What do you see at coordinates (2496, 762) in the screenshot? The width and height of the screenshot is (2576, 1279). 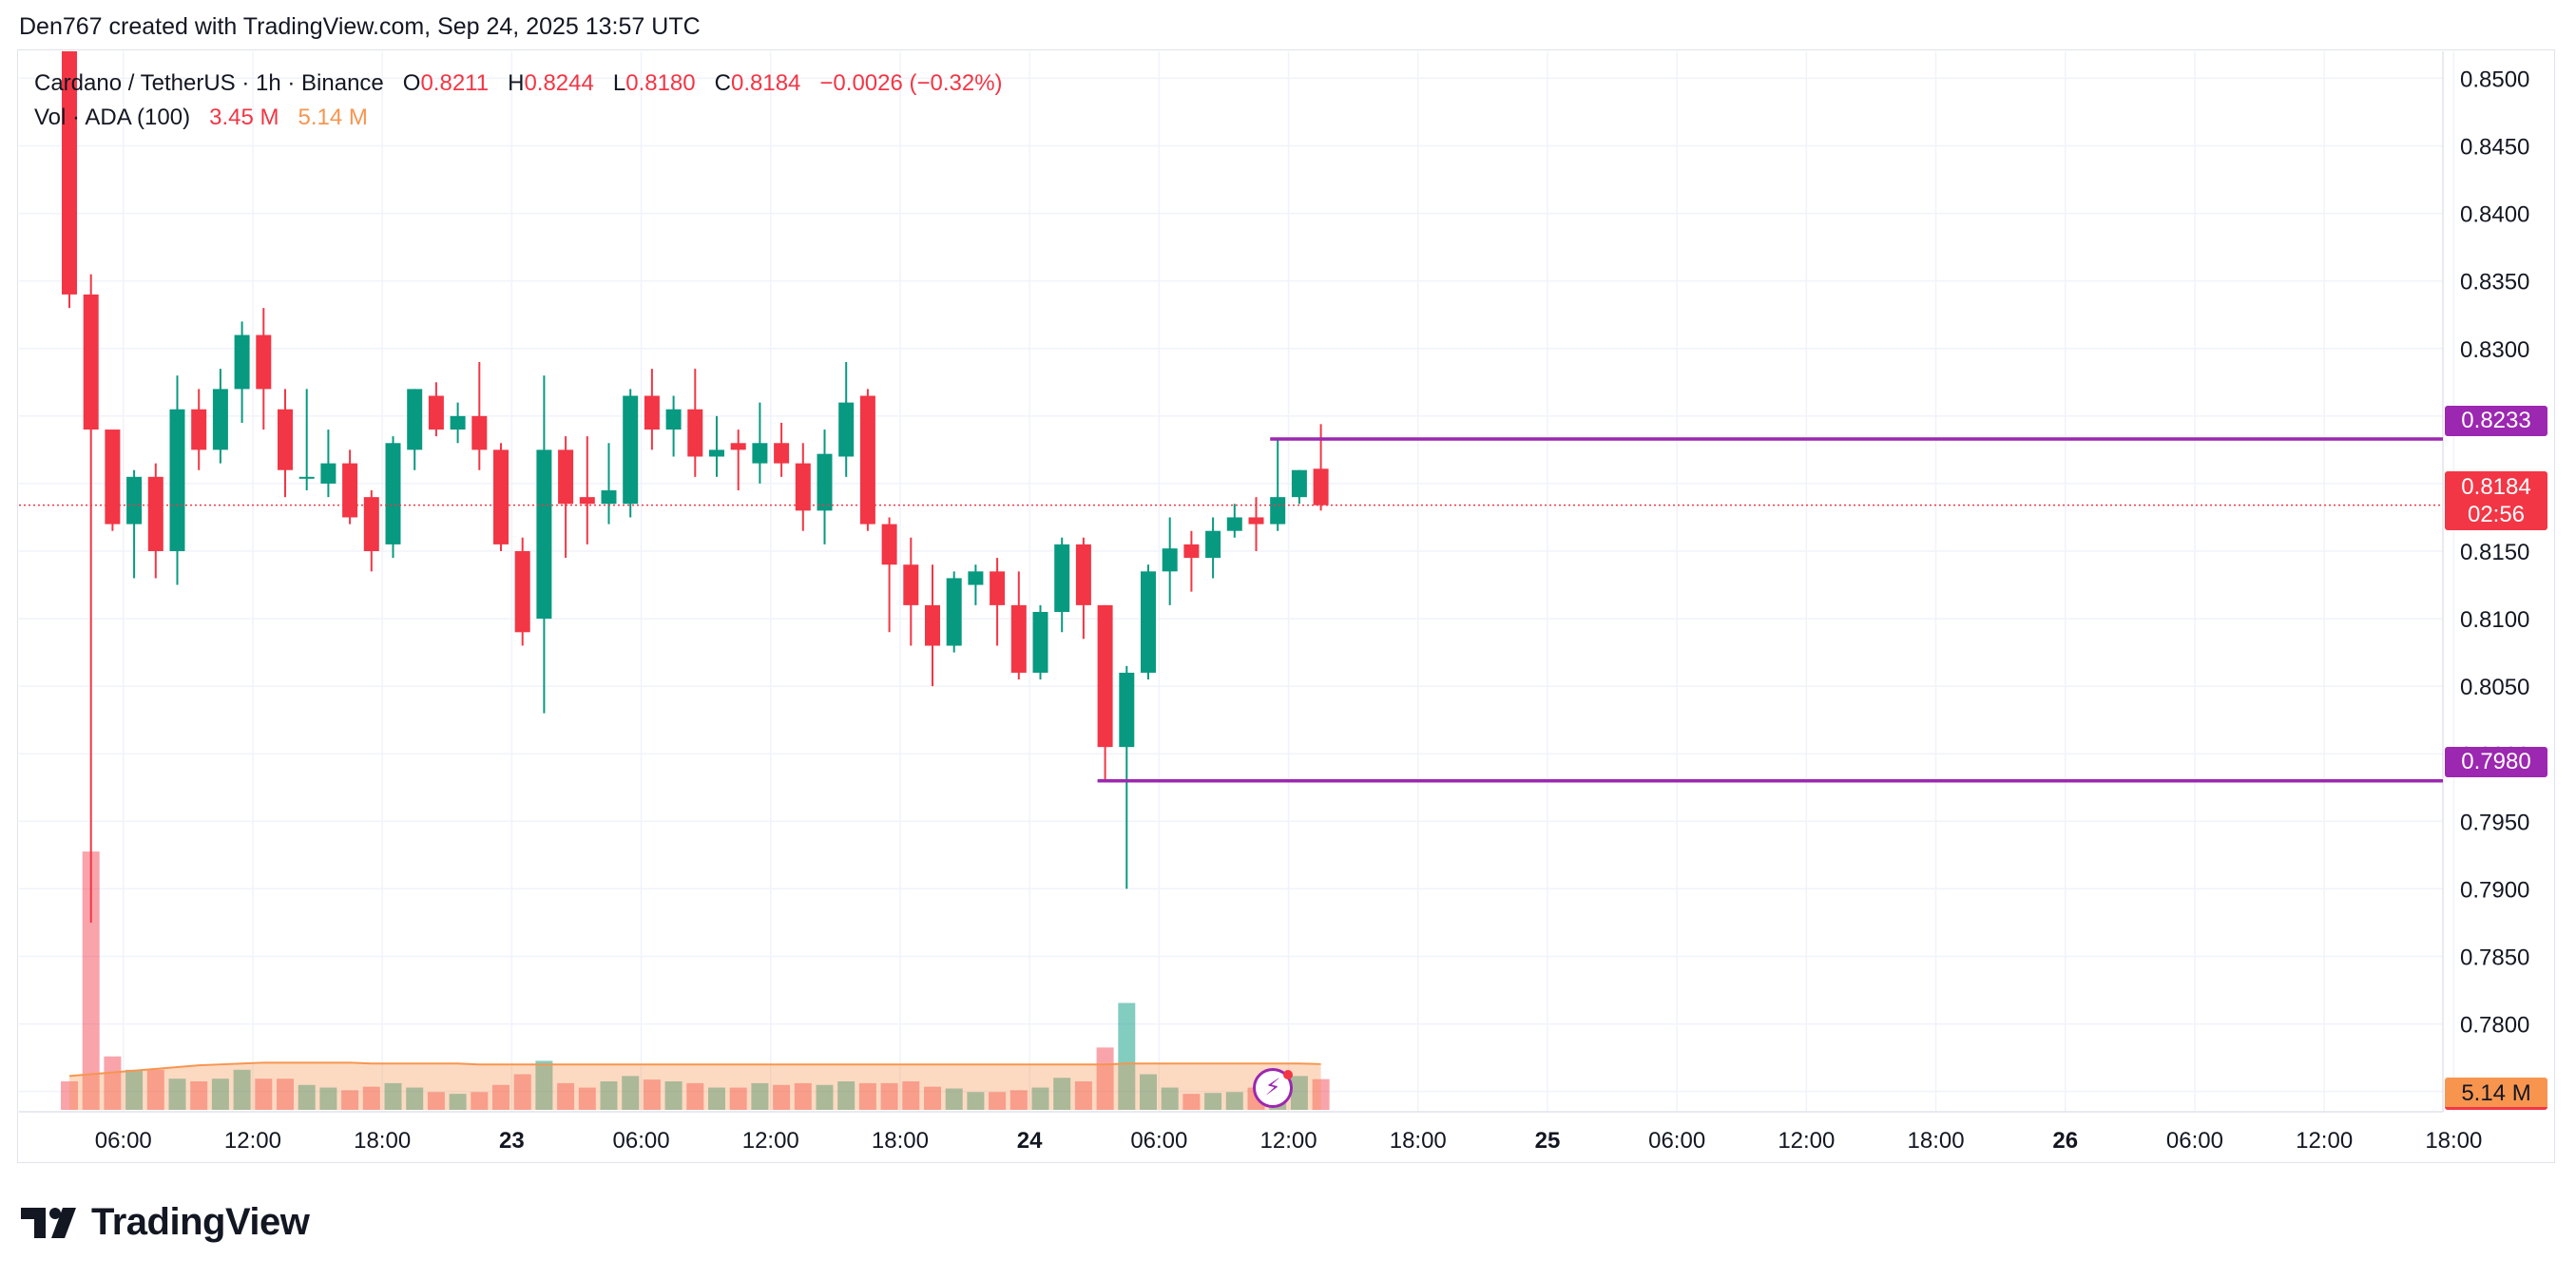 I see `low-level-price-badge: 0.7980` at bounding box center [2496, 762].